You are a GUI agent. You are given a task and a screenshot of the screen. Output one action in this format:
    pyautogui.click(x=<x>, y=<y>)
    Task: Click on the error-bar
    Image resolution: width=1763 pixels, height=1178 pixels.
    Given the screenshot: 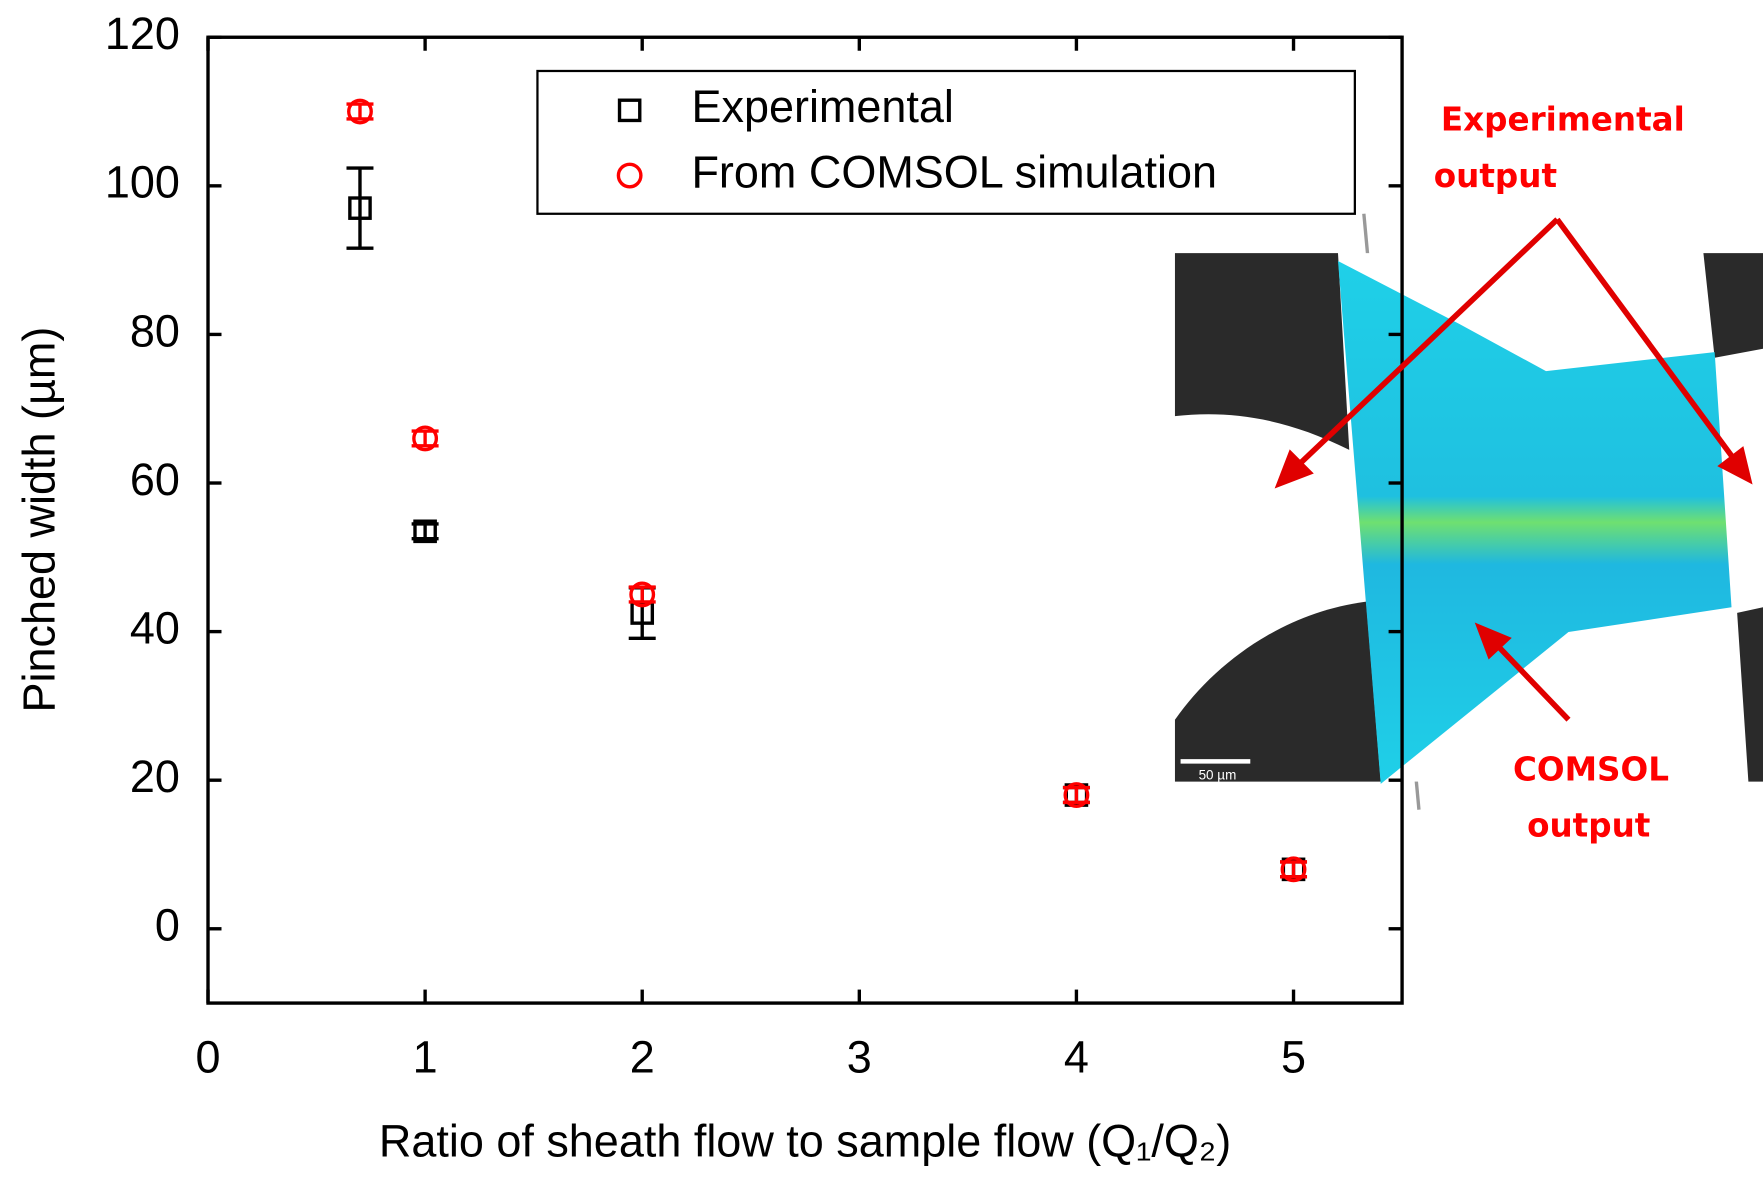 What is the action you would take?
    pyautogui.click(x=360, y=208)
    